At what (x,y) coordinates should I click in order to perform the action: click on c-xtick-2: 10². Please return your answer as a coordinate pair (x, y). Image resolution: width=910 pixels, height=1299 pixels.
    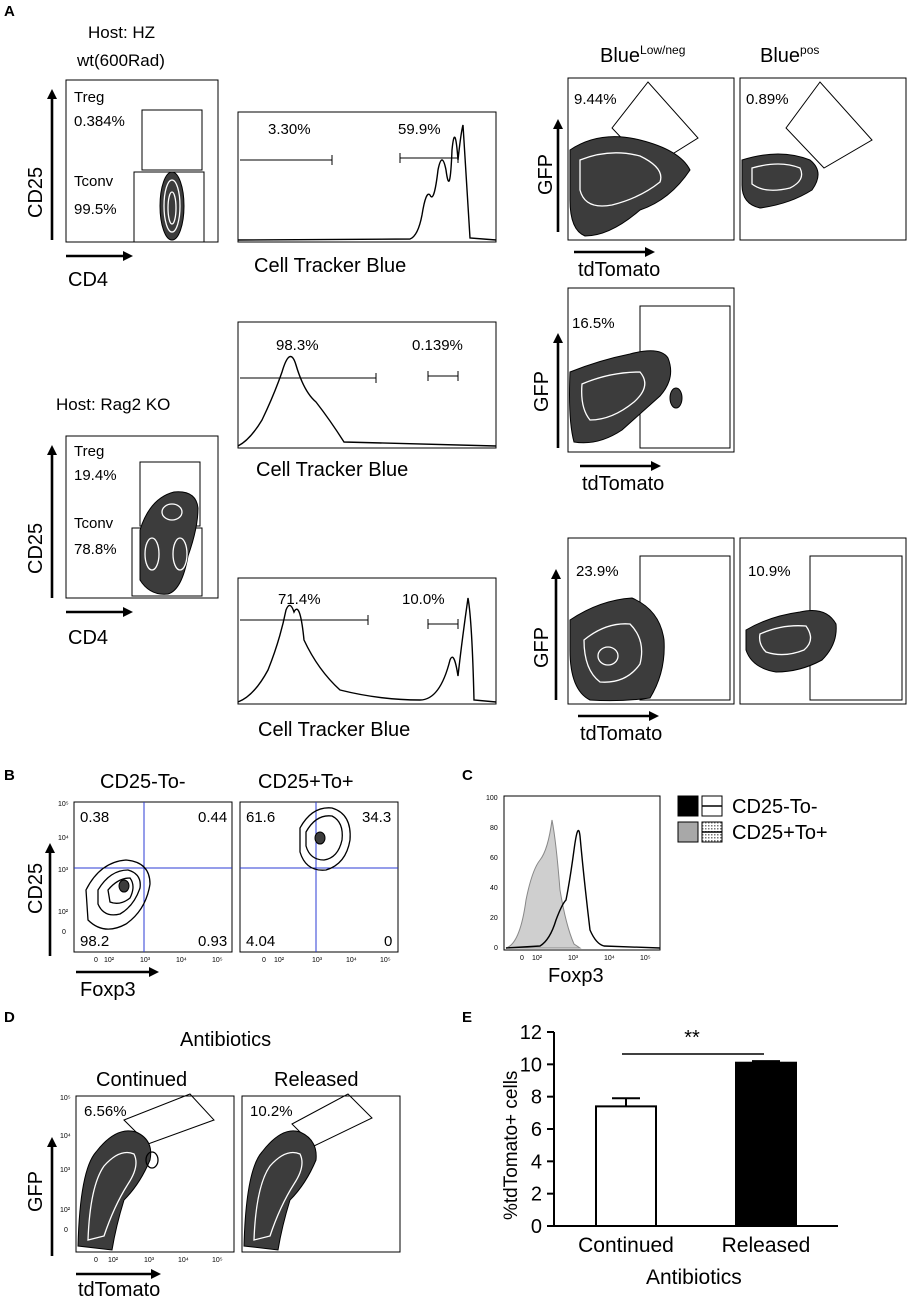
    Looking at the image, I should click on (537, 958).